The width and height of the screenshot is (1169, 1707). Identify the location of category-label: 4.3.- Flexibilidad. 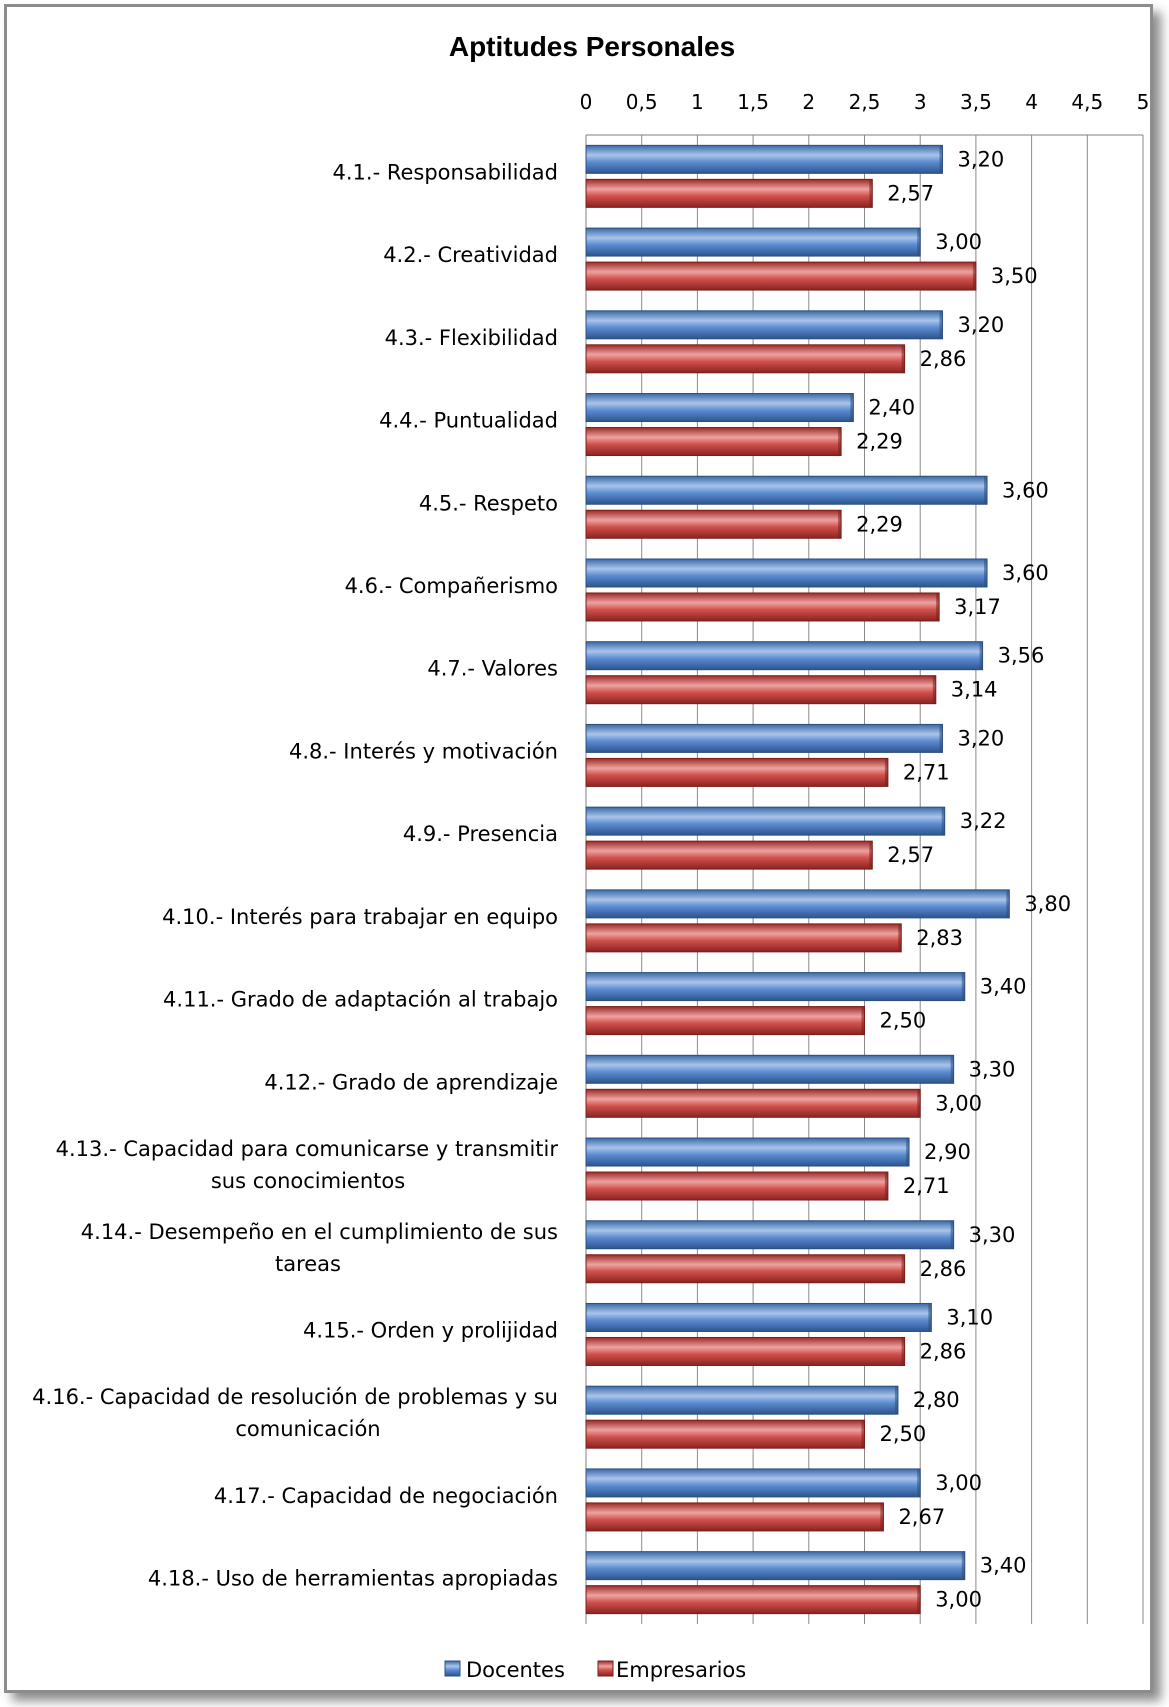
(471, 338).